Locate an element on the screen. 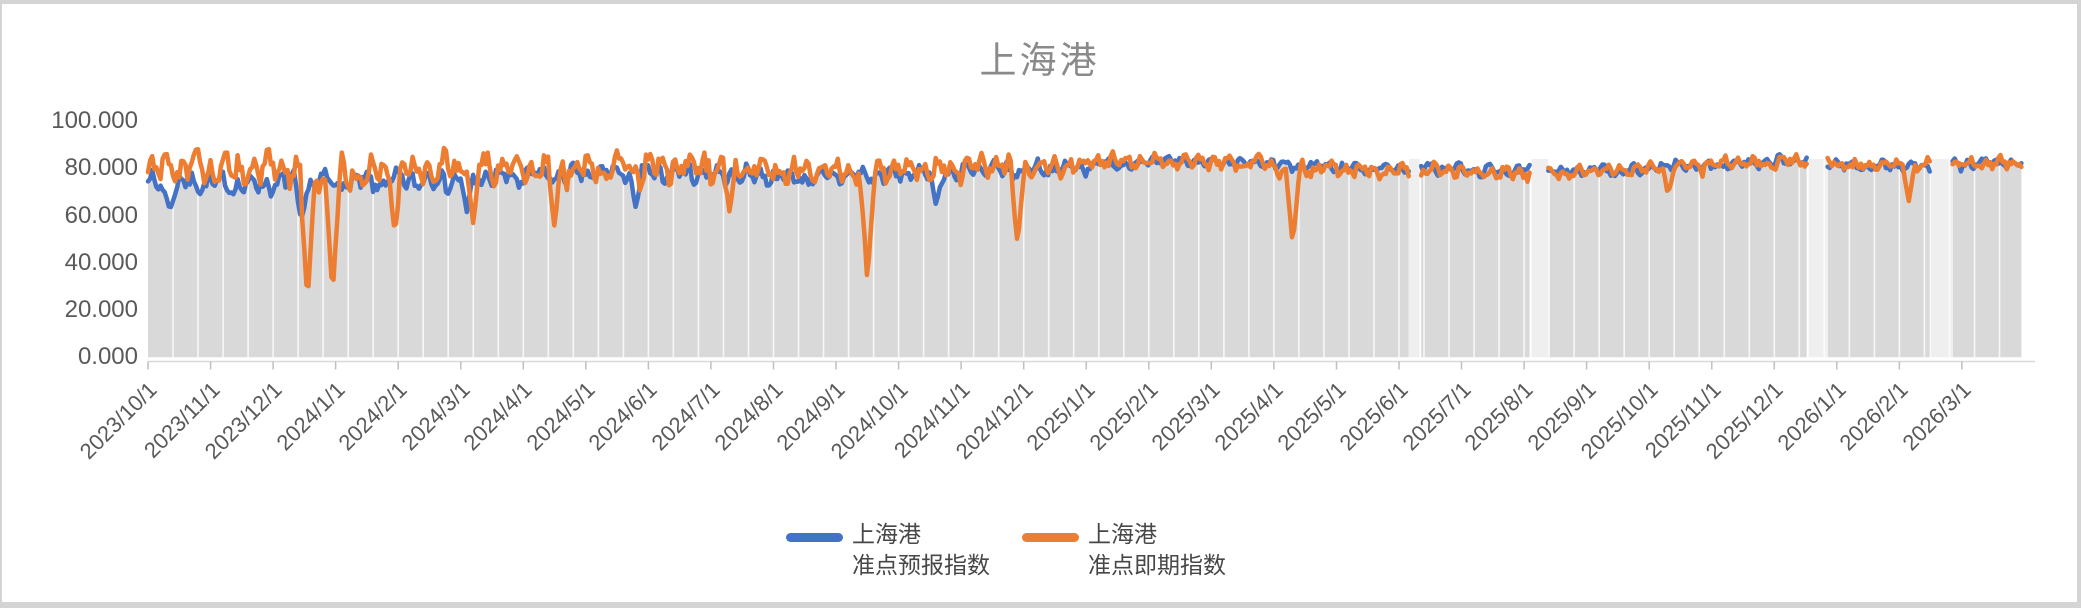 The height and width of the screenshot is (608, 2081). y-axis-tick-label: 80.000 is located at coordinates (101, 168).